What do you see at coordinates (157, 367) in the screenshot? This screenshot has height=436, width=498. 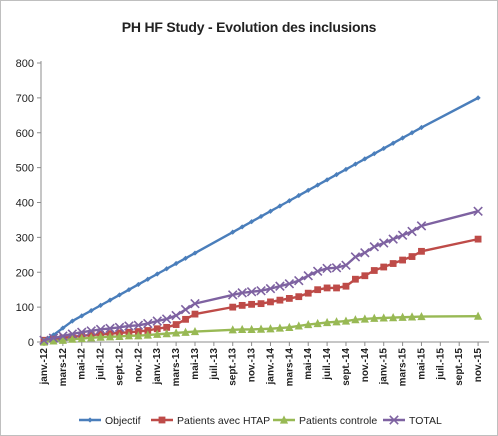 I see `x-tick-label: janv.-13` at bounding box center [157, 367].